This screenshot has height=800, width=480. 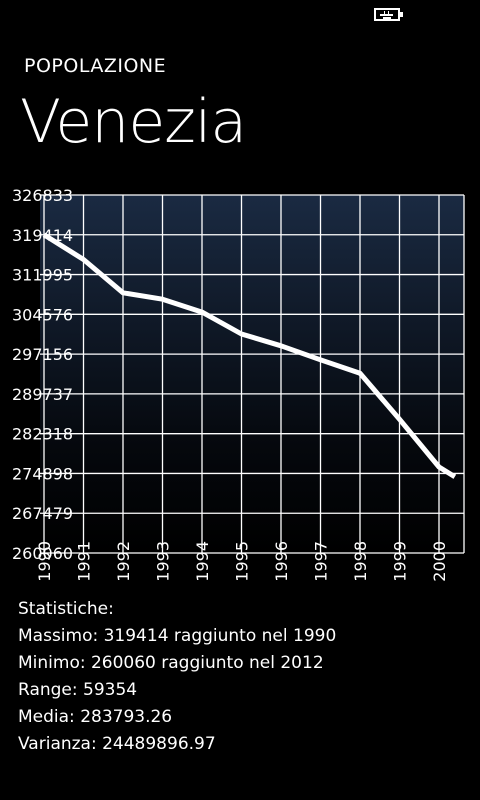 What do you see at coordinates (171, 663) in the screenshot?
I see `stats-min: Minimo: 260060 raggiunto nel 2012` at bounding box center [171, 663].